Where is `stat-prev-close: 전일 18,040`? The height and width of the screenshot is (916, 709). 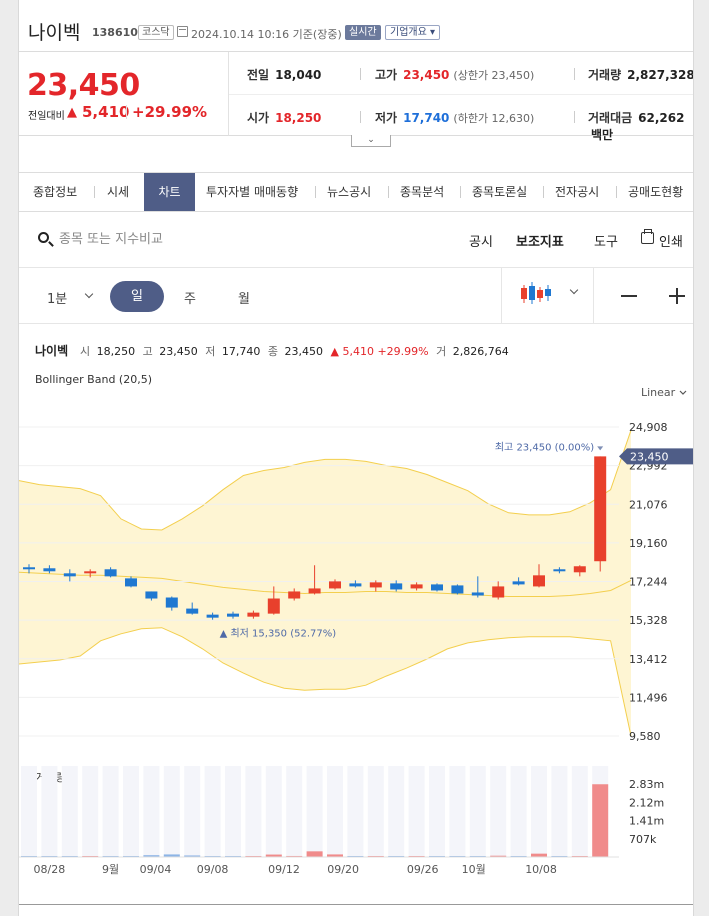 stat-prev-close: 전일 18,040 is located at coordinates (284, 74).